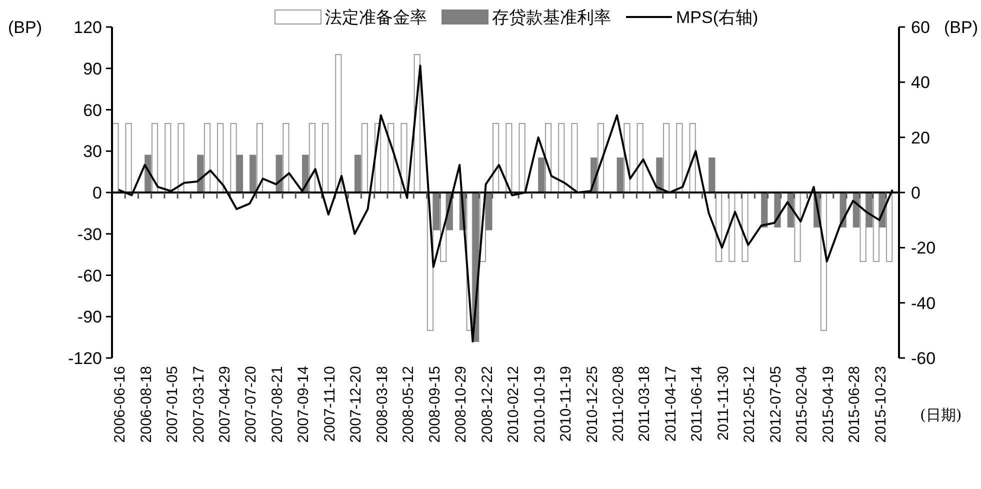  What do you see at coordinates (941, 415) in the screenshot?
I see `x-axis-title: (日期)` at bounding box center [941, 415].